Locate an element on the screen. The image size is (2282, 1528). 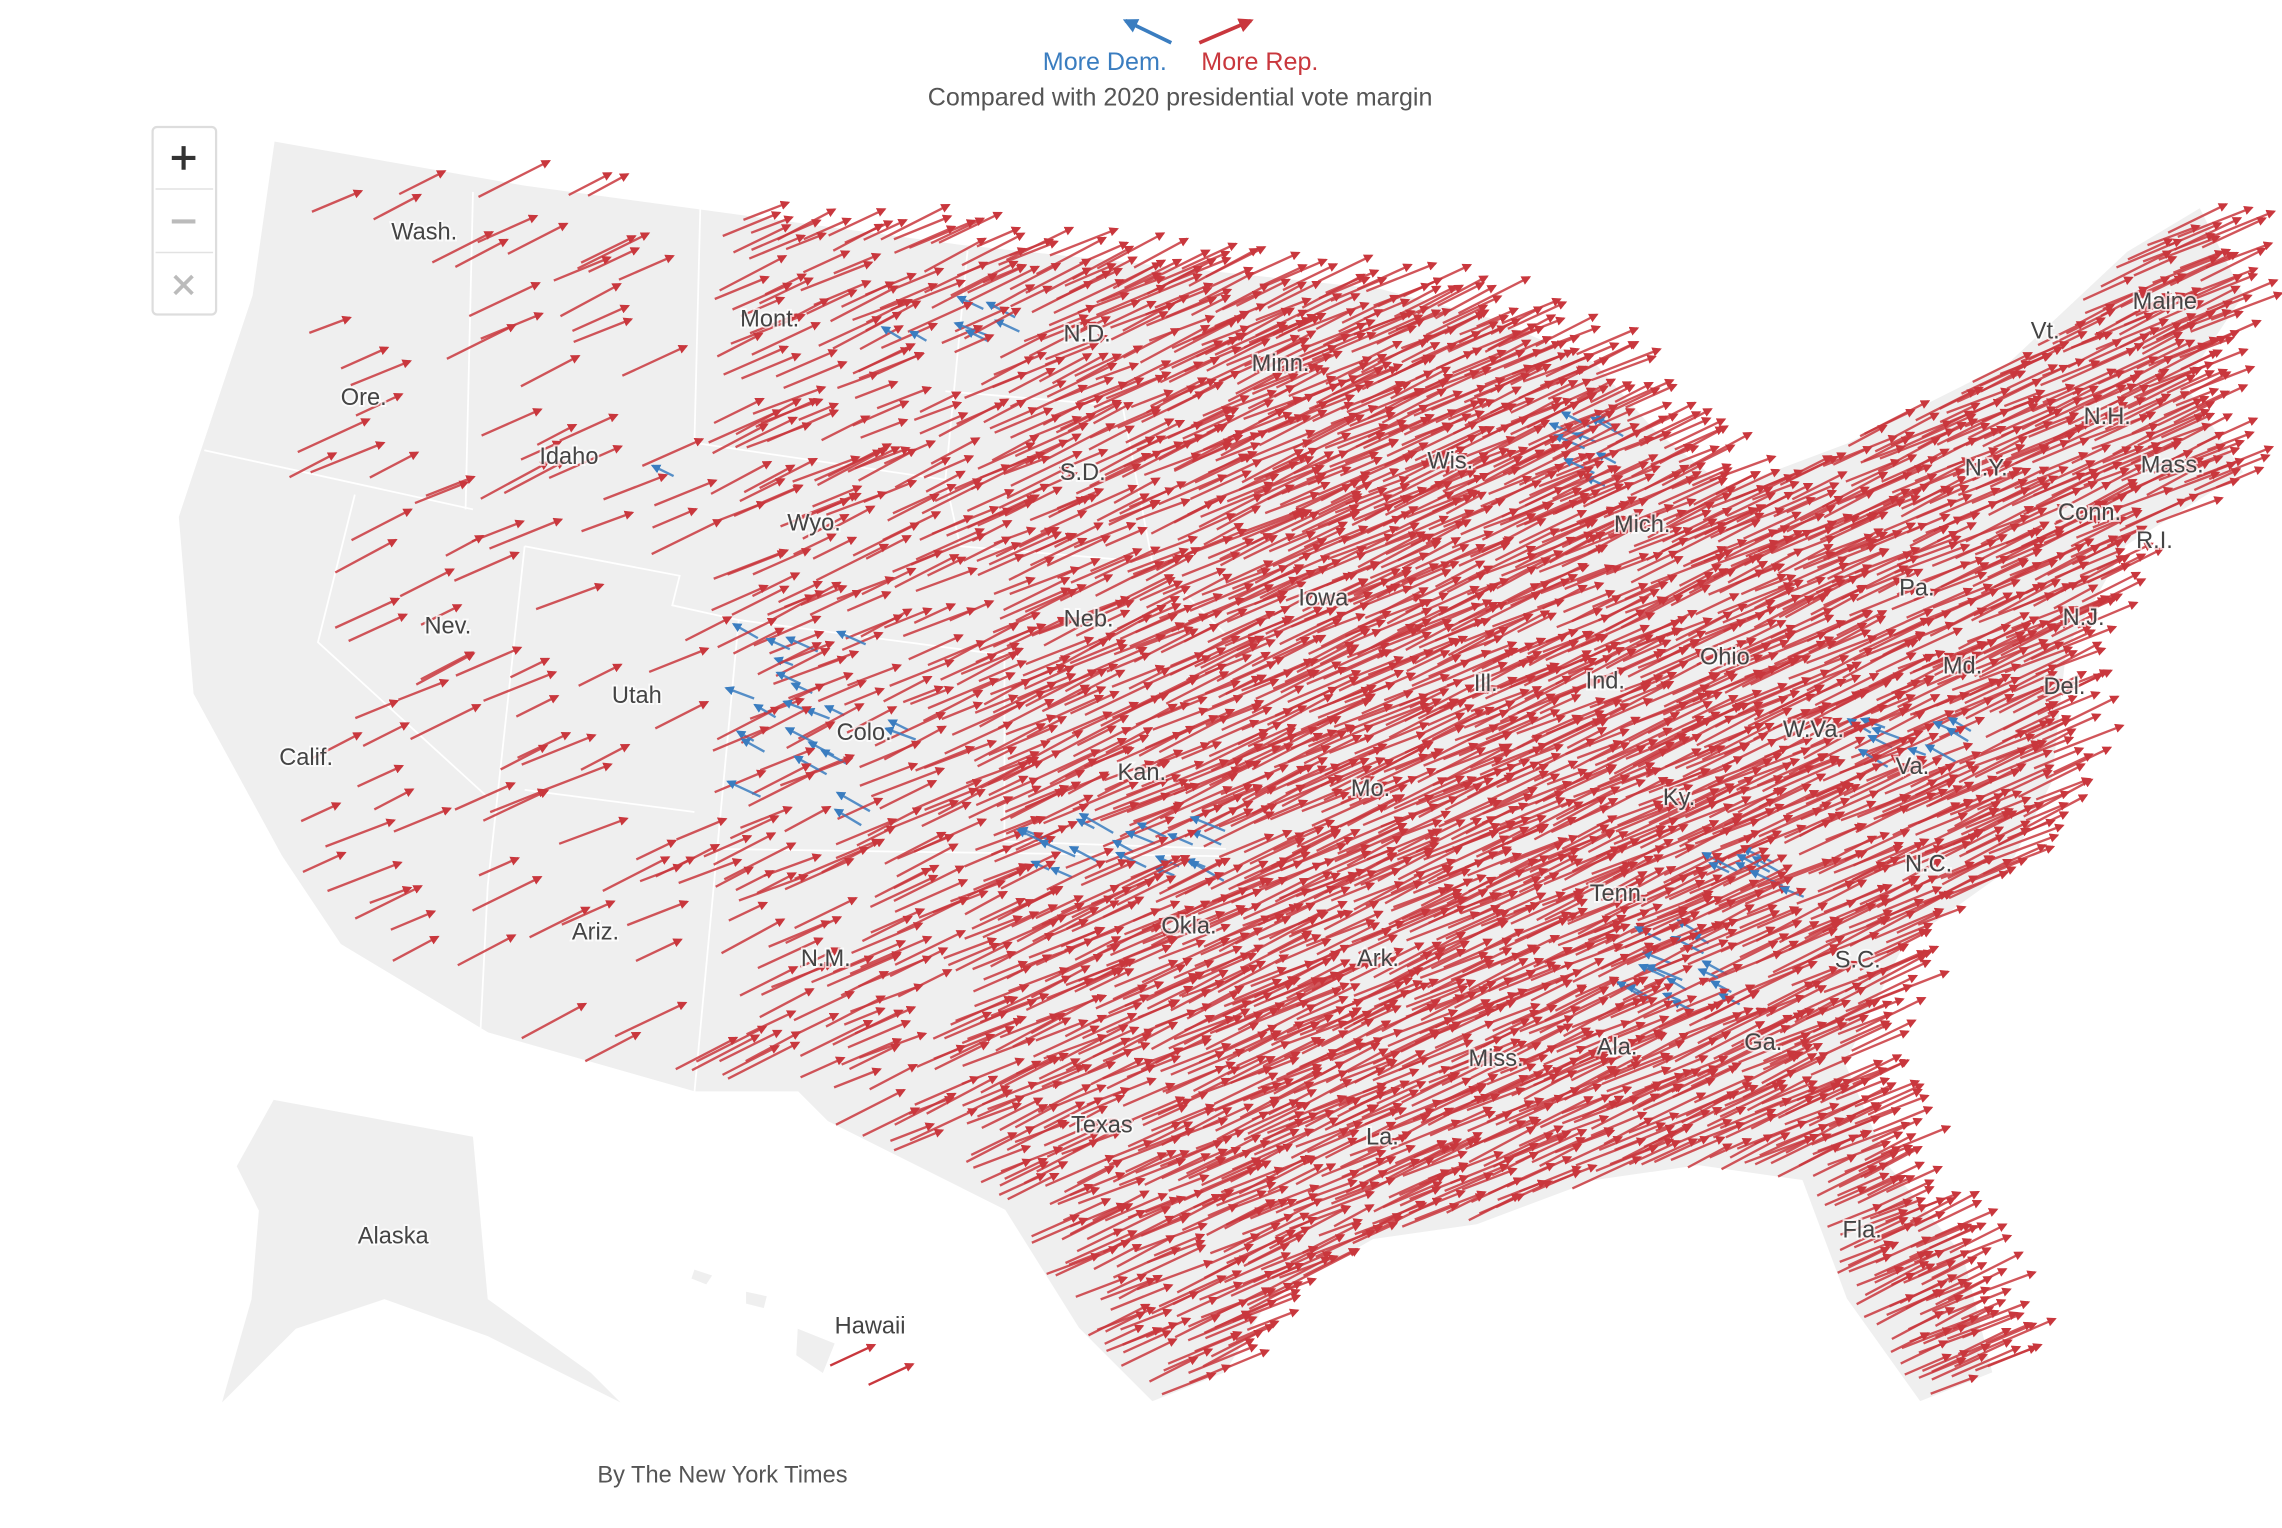
state-label: Vt. is located at coordinates (2045, 331).